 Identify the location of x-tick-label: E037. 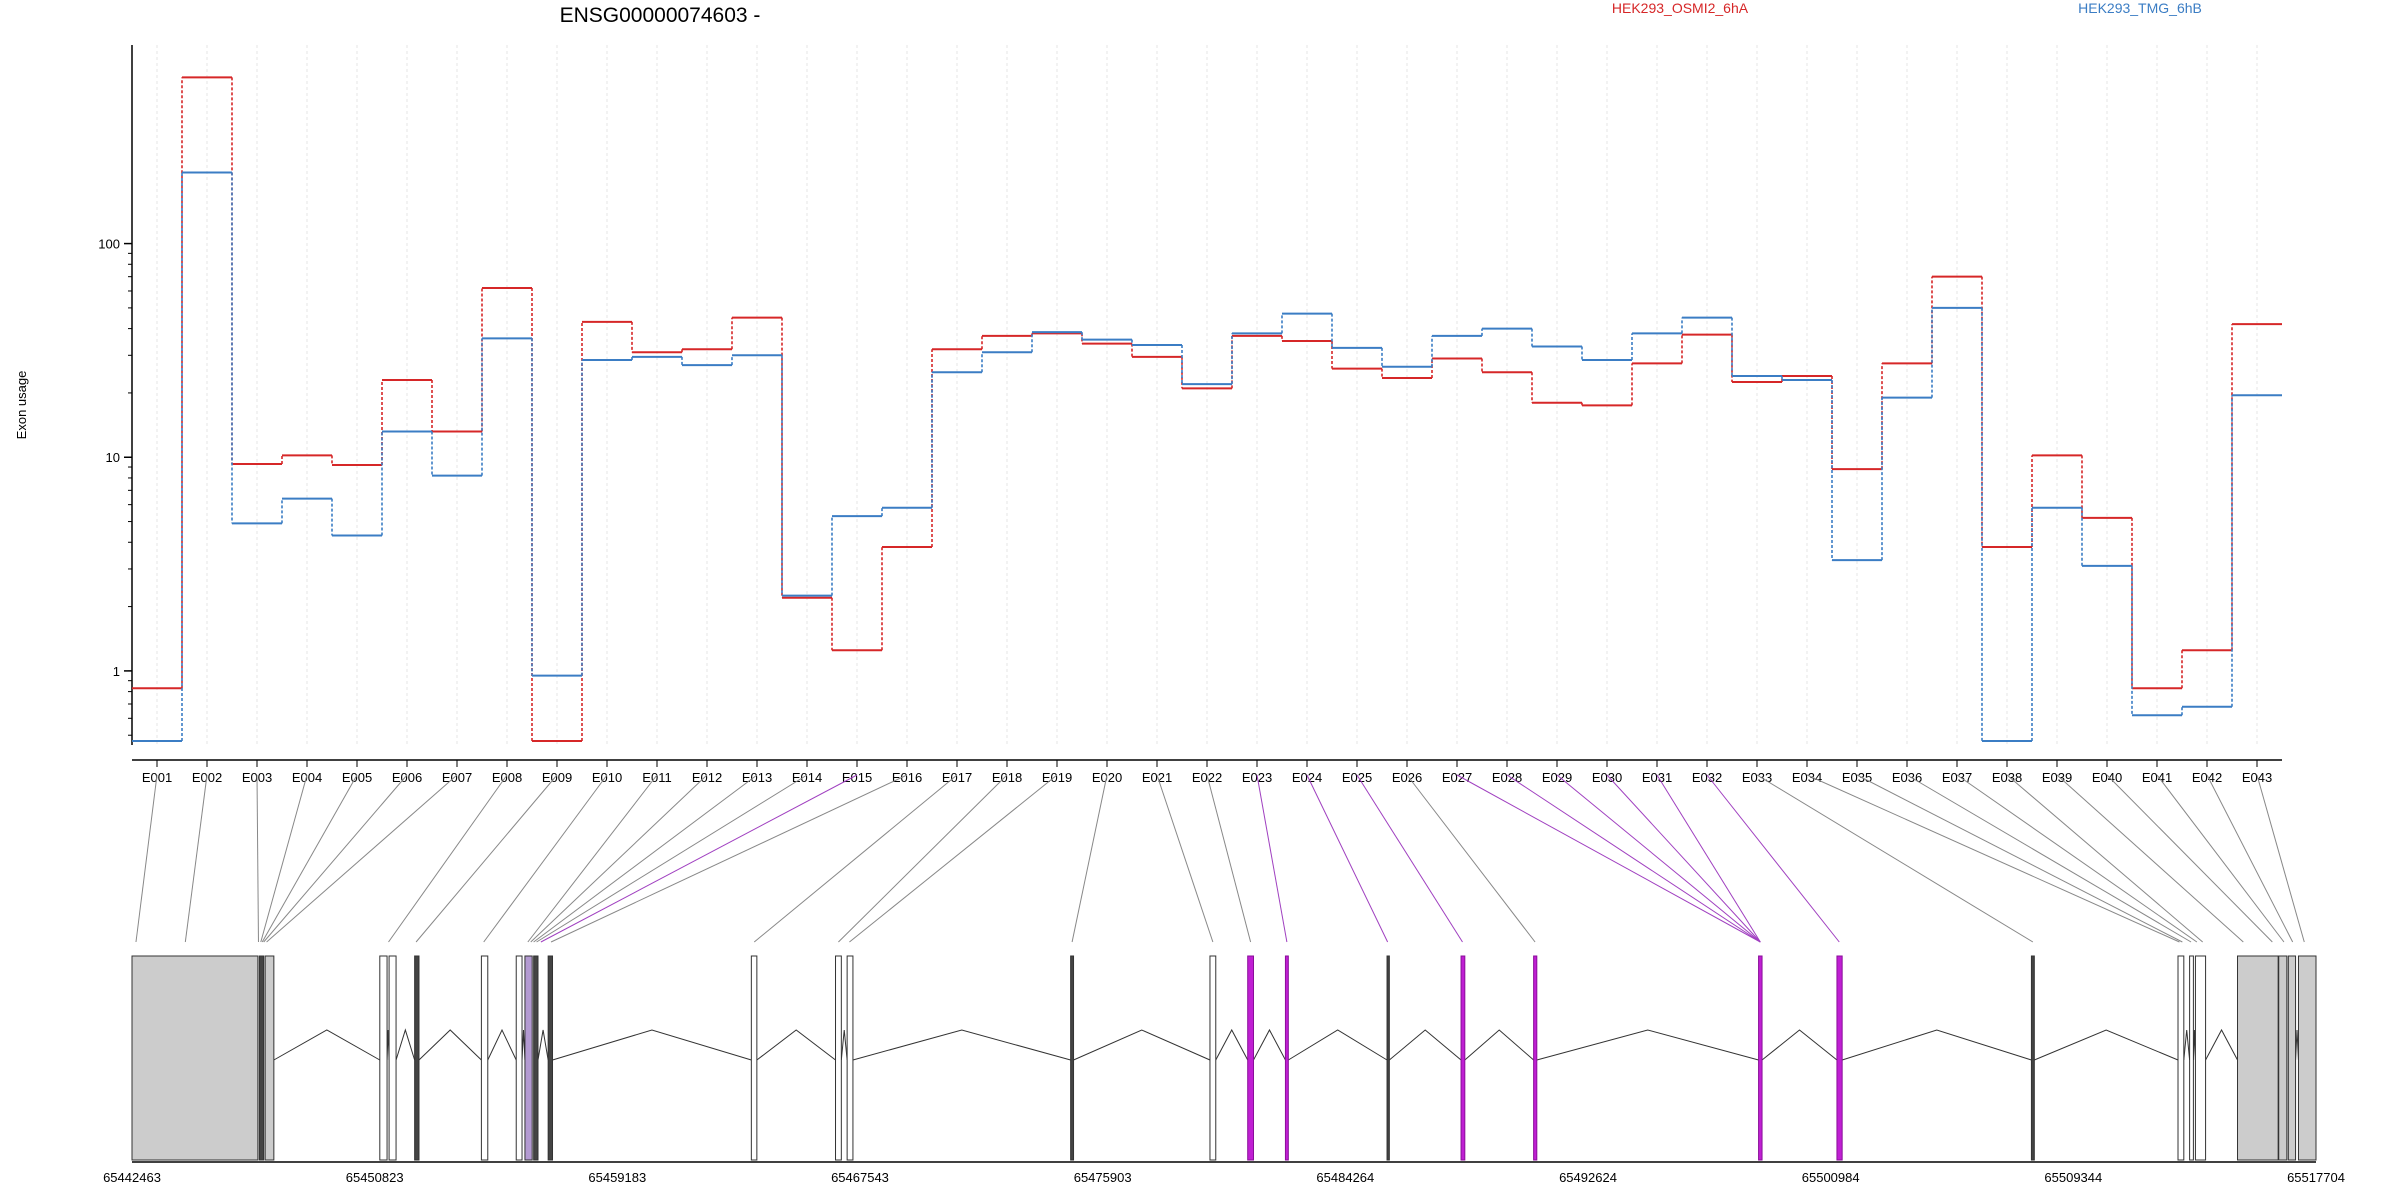
(1957, 777).